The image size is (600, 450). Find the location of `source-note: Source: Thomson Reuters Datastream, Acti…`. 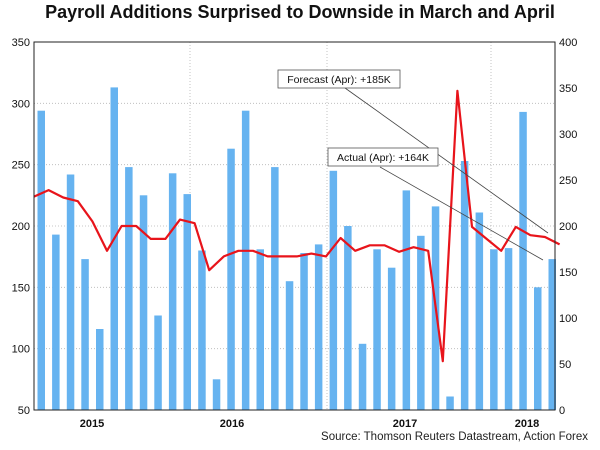

source-note: Source: Thomson Reuters Datastream, Acti… is located at coordinates (454, 437).